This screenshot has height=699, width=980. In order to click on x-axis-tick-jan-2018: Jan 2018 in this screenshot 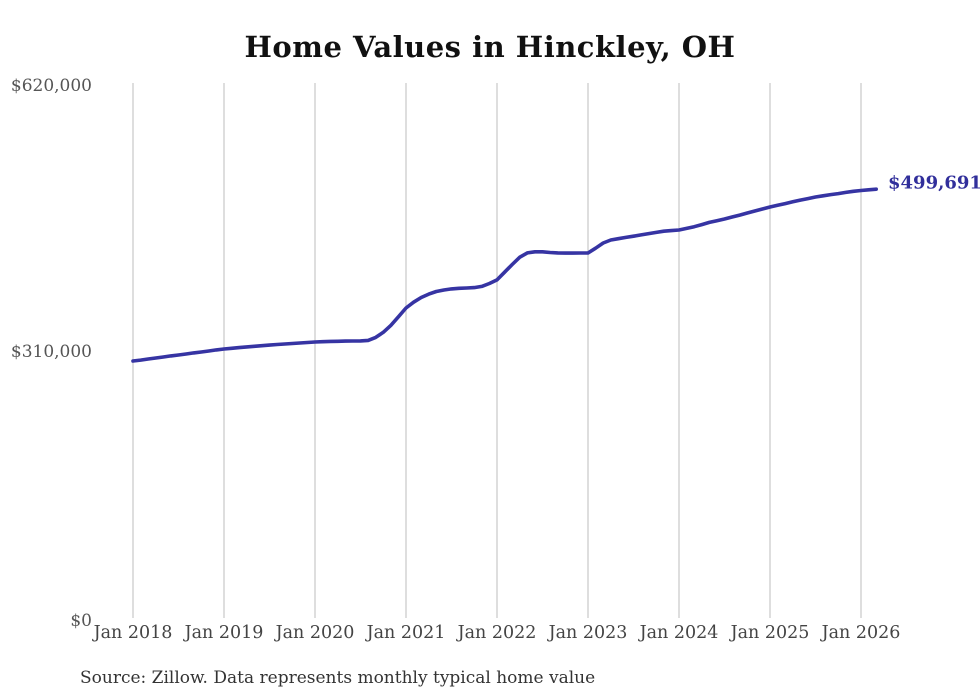, I will do `click(133, 633)`.